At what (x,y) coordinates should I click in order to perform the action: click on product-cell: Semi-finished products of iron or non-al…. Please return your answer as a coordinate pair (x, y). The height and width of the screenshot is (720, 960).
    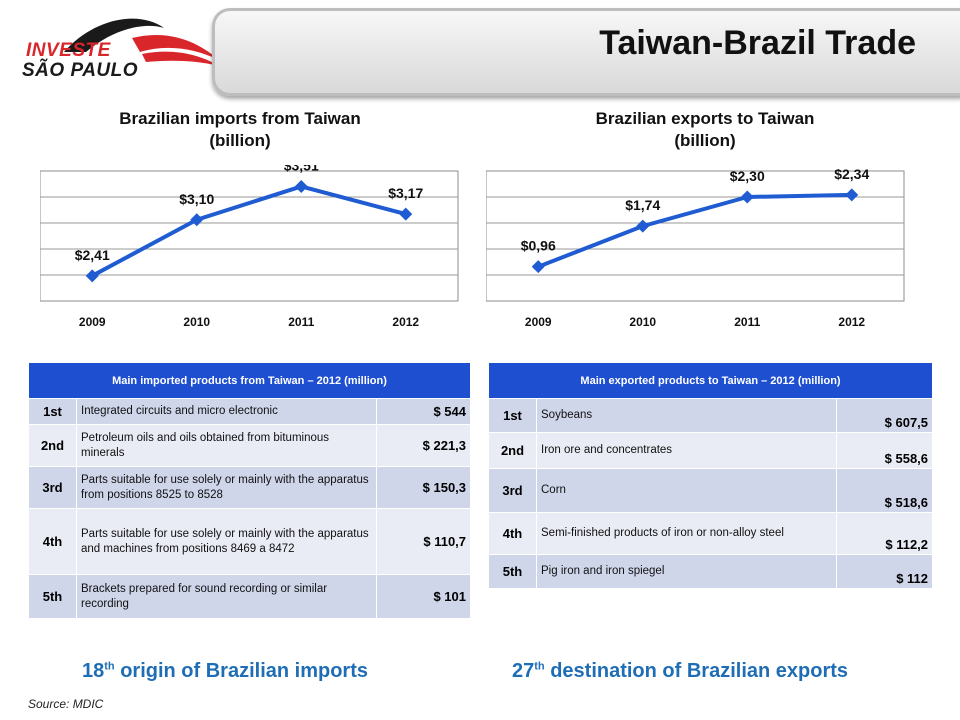
    Looking at the image, I should click on (686, 533).